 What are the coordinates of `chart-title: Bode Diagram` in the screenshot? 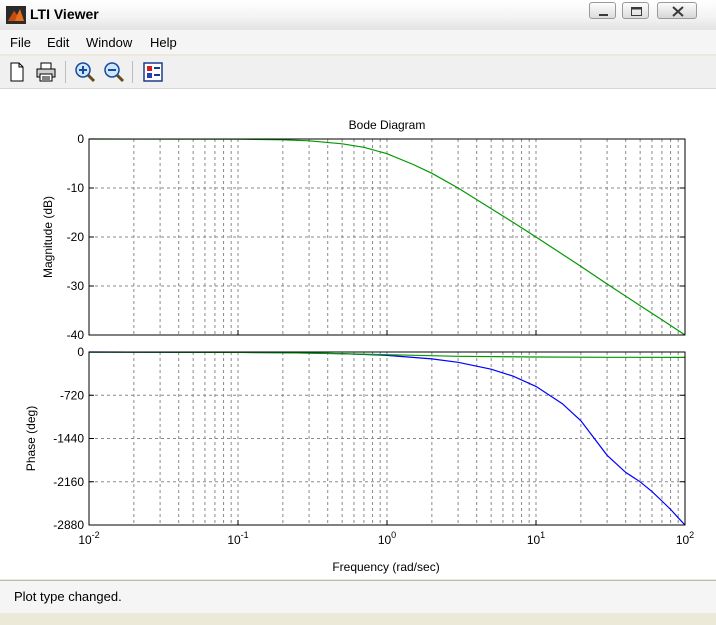 It's located at (387, 125).